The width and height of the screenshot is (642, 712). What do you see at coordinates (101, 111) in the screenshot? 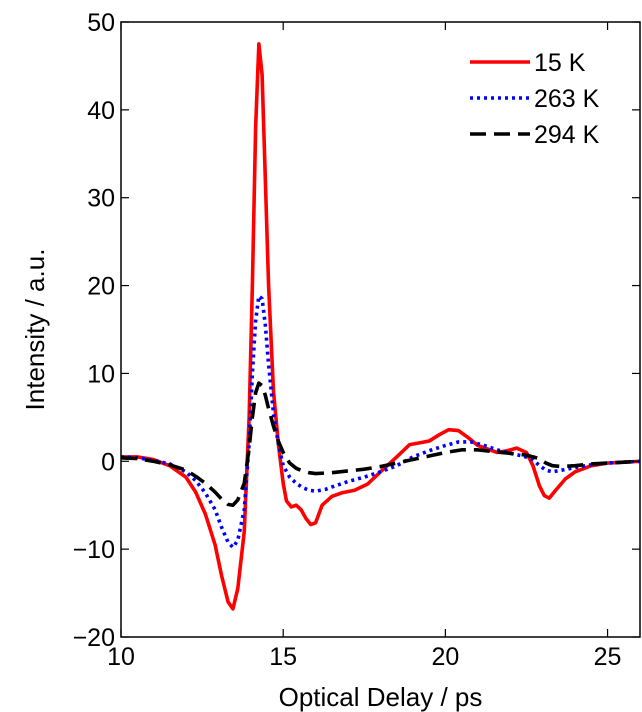
I see `y-tick-label: 40` at bounding box center [101, 111].